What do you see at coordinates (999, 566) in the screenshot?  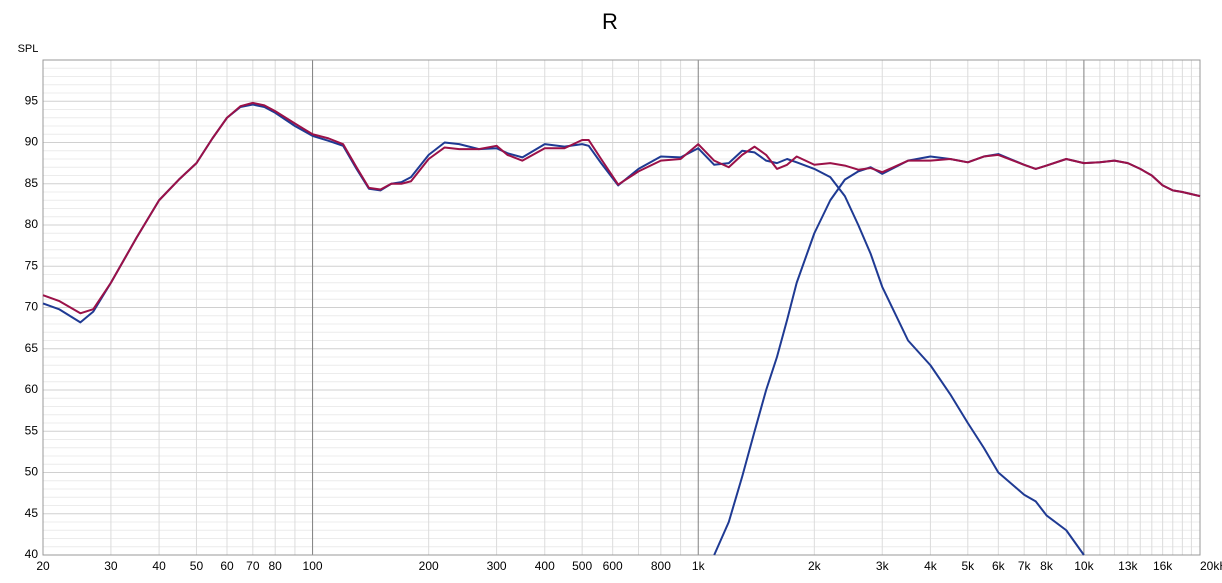 I see `x-tick-label: 6k` at bounding box center [999, 566].